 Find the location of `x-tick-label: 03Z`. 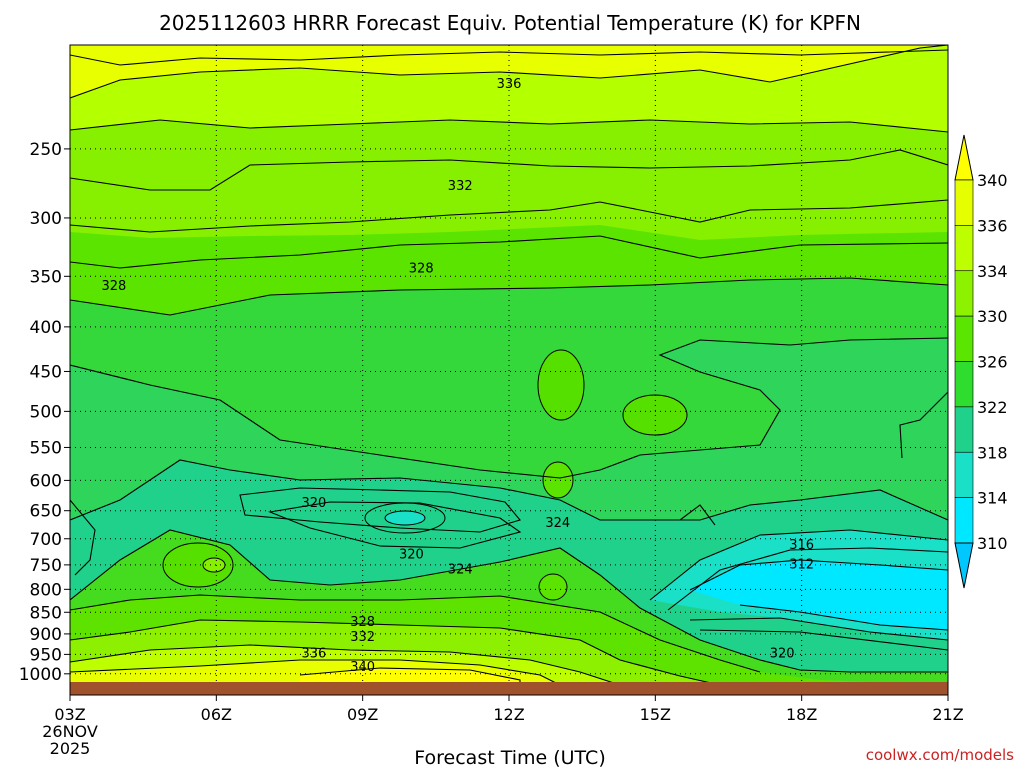

x-tick-label: 03Z is located at coordinates (69, 714).